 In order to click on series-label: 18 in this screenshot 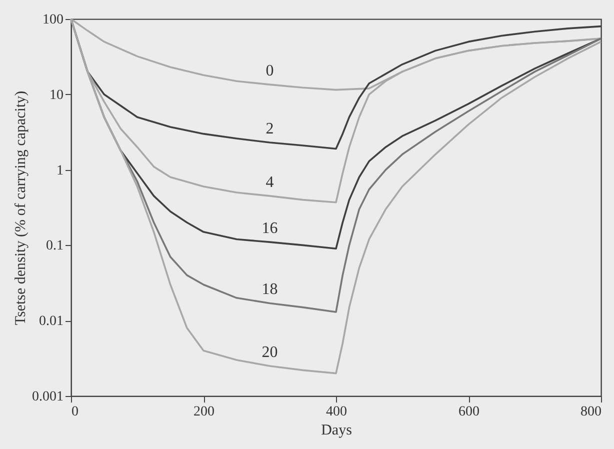, I will do `click(270, 289)`.